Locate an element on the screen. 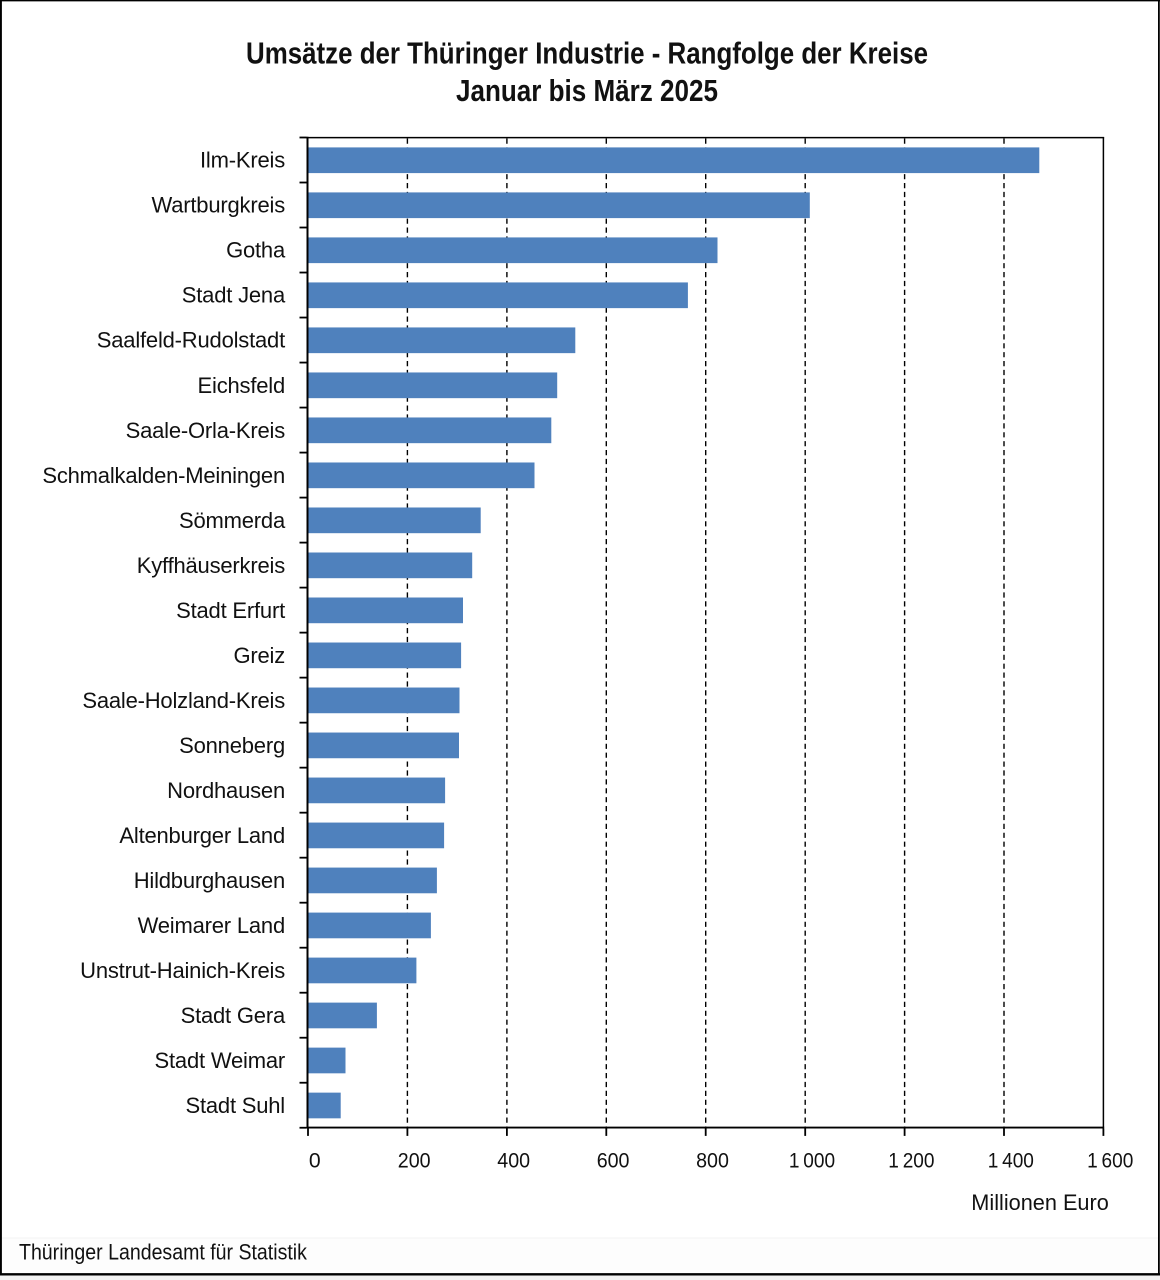 The width and height of the screenshot is (1160, 1280). svg-text: 800 is located at coordinates (712, 1161).